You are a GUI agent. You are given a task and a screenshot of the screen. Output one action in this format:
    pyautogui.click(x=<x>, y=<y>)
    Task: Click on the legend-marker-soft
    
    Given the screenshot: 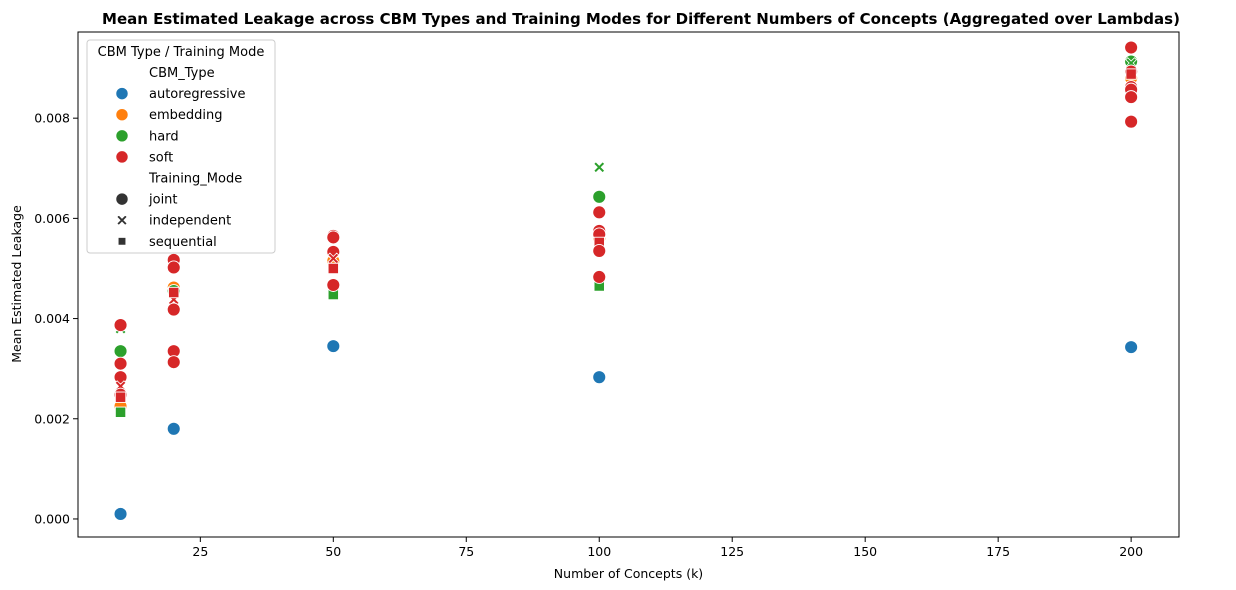 What is the action you would take?
    pyautogui.click(x=122, y=157)
    